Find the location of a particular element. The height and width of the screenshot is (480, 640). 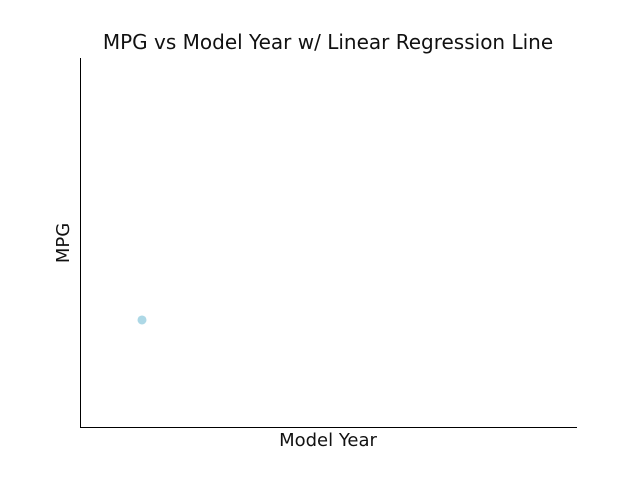

data-points is located at coordinates (142, 320).